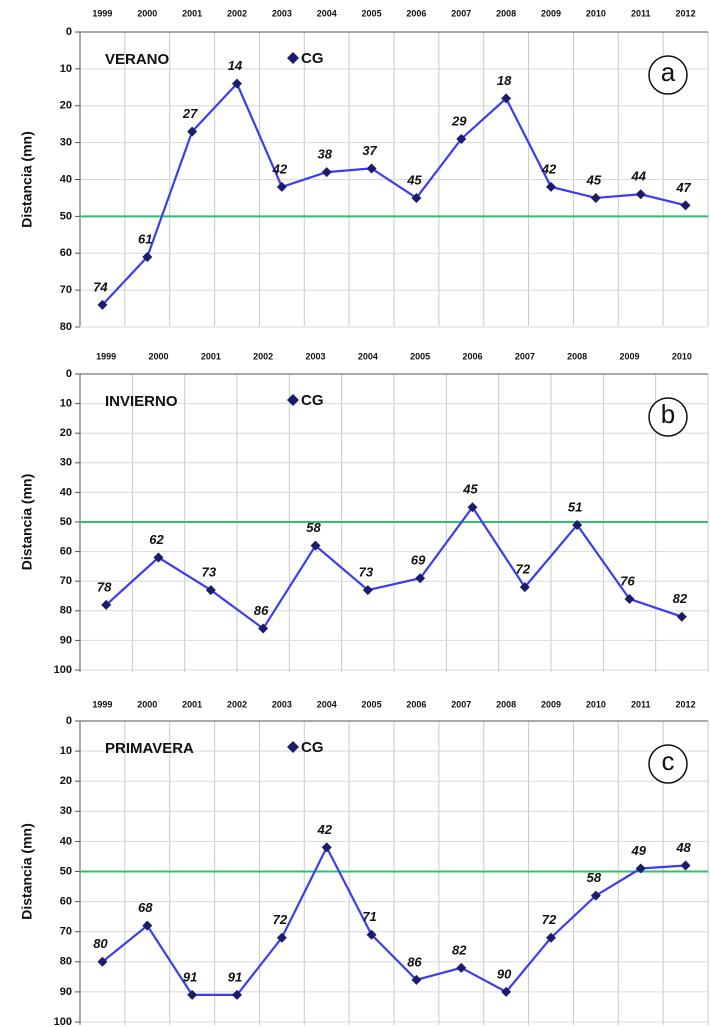  Describe the element at coordinates (638, 850) in the screenshot. I see `data-label: 49` at that location.